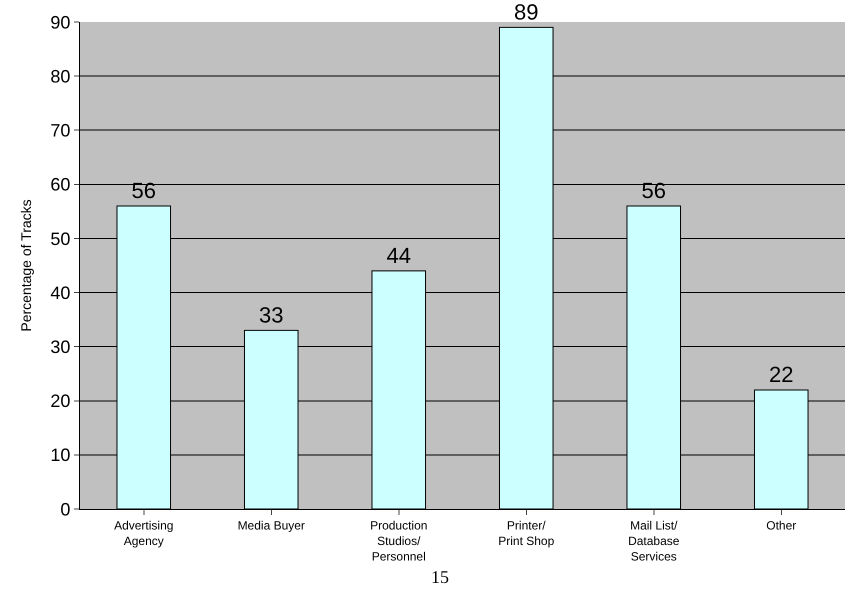  Describe the element at coordinates (60, 401) in the screenshot. I see `y-tick-label: 20` at that location.